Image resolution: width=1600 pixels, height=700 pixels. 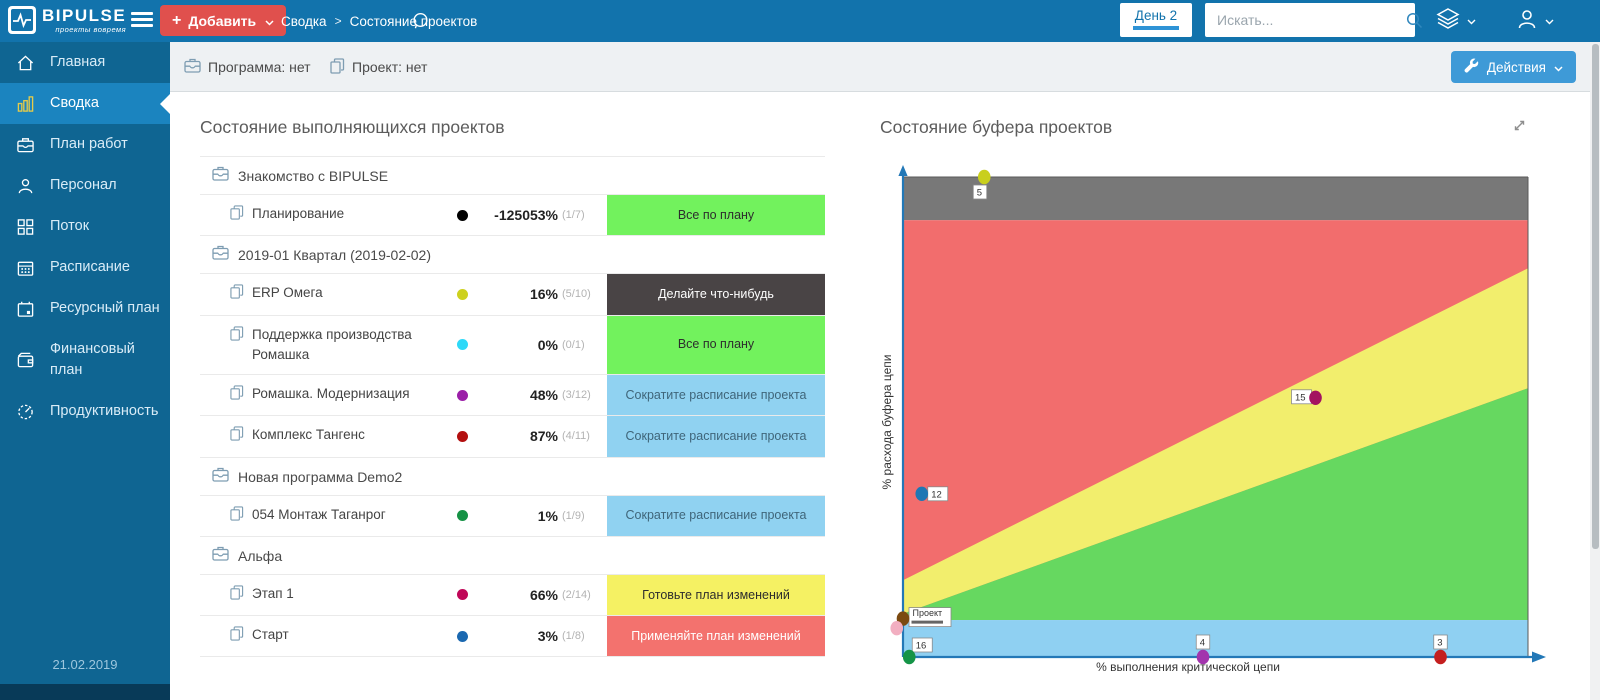 I want to click on layers-menu, so click(x=1455, y=21).